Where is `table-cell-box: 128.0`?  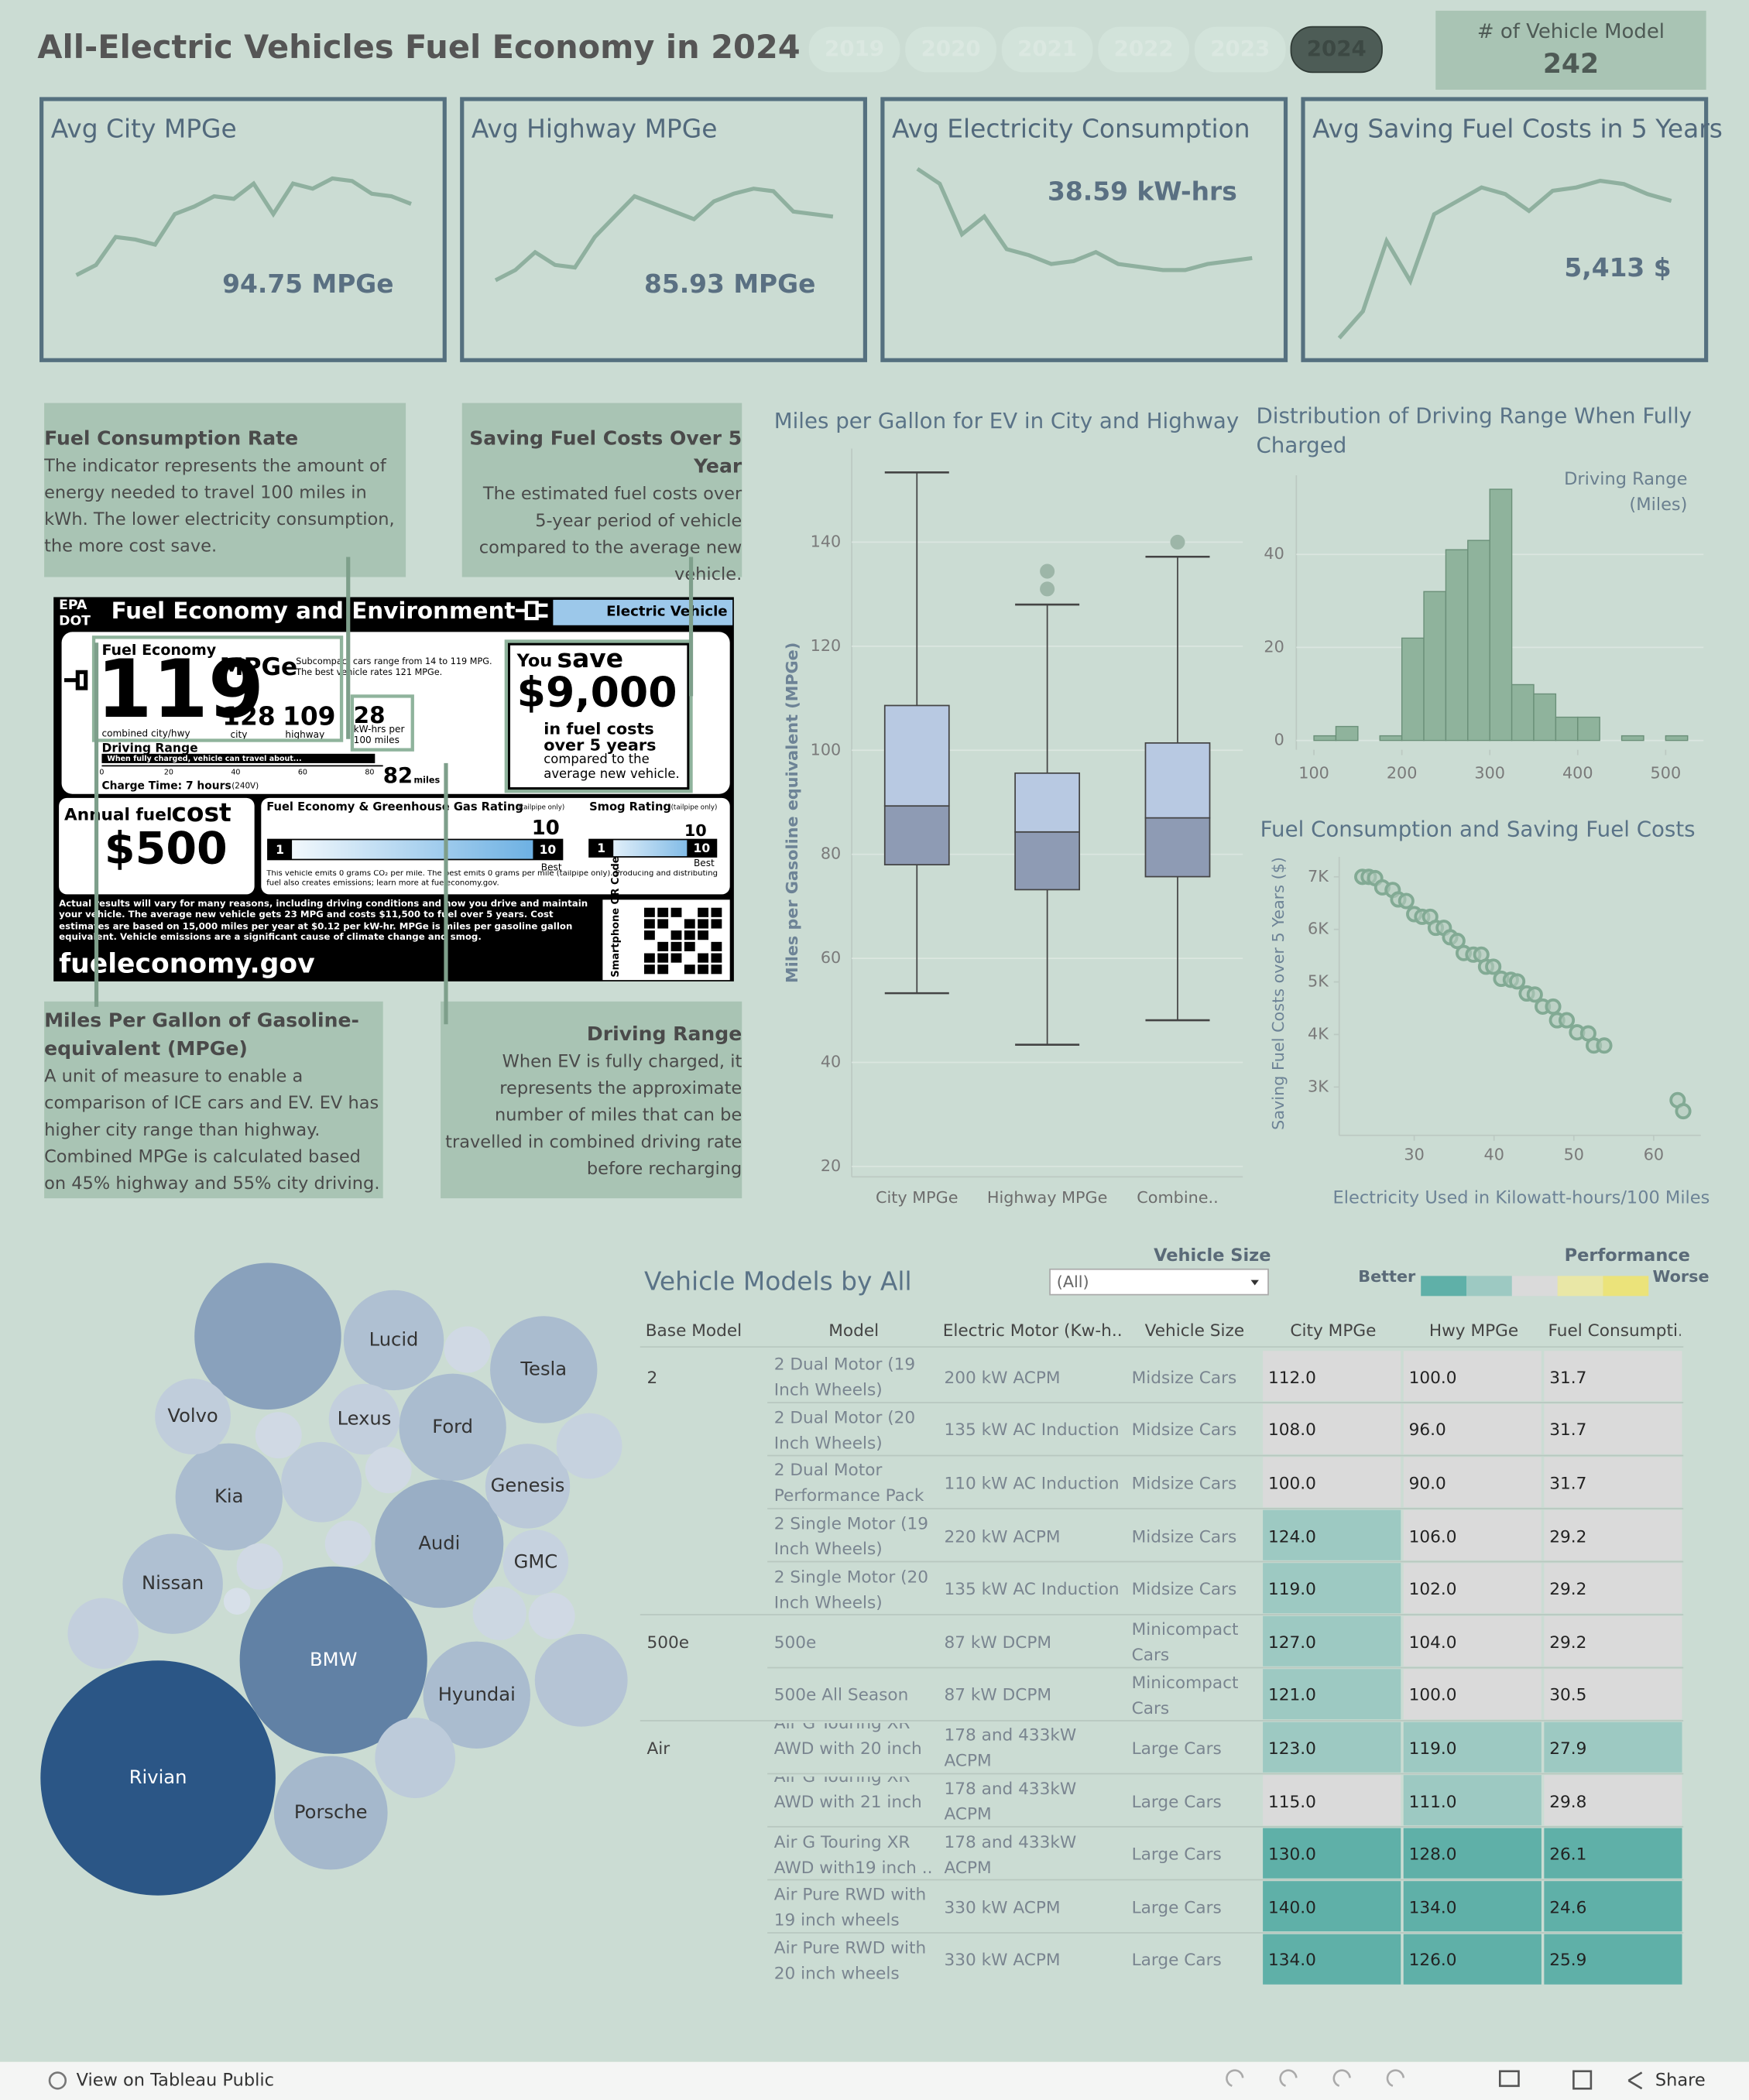 table-cell-box: 128.0 is located at coordinates (1433, 1854).